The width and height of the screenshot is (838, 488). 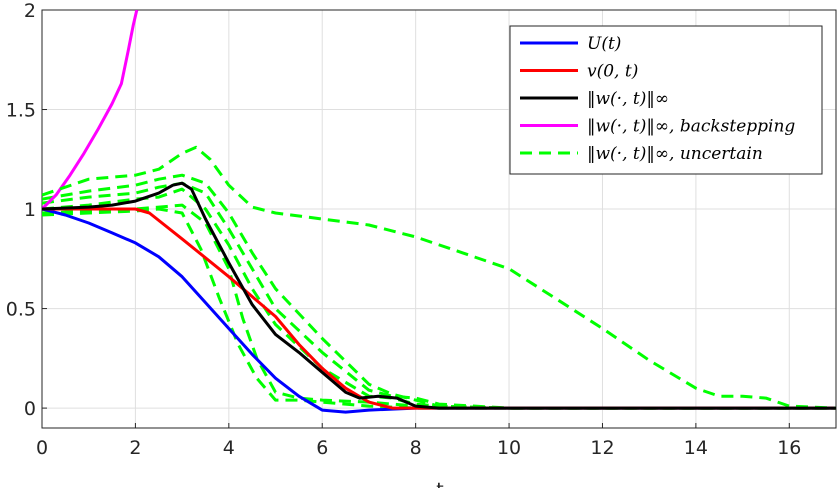 I want to click on x-axis-label: t, so click(x=439, y=483).